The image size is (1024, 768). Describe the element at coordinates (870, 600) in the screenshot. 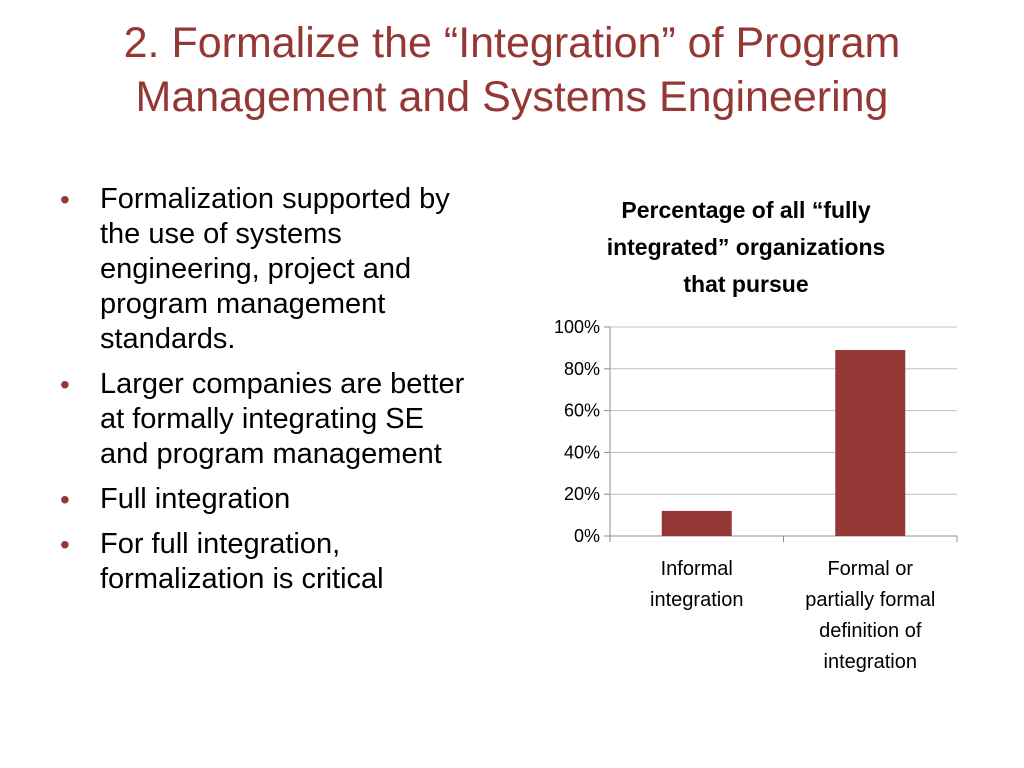

I see `x-tick-label: partially formal` at that location.